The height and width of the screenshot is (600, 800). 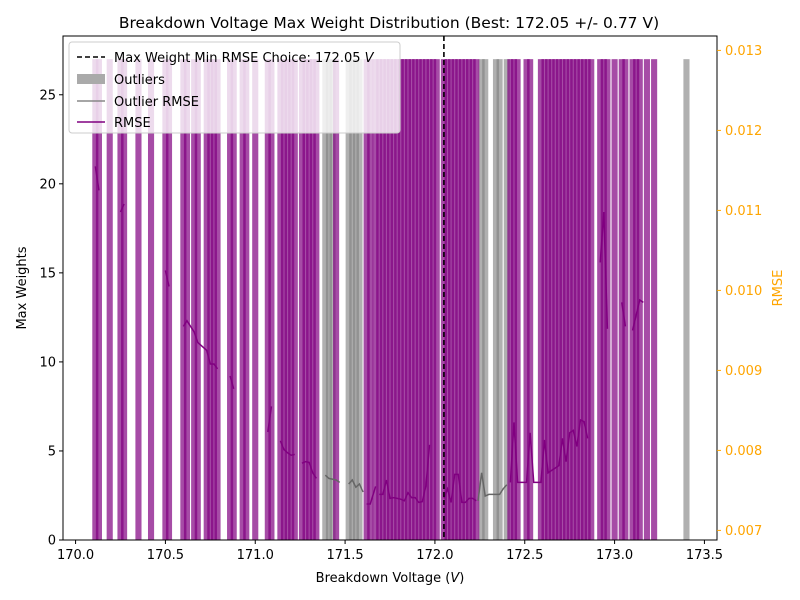 I want to click on y2-tick-label-0: 0.007, so click(x=743, y=531).